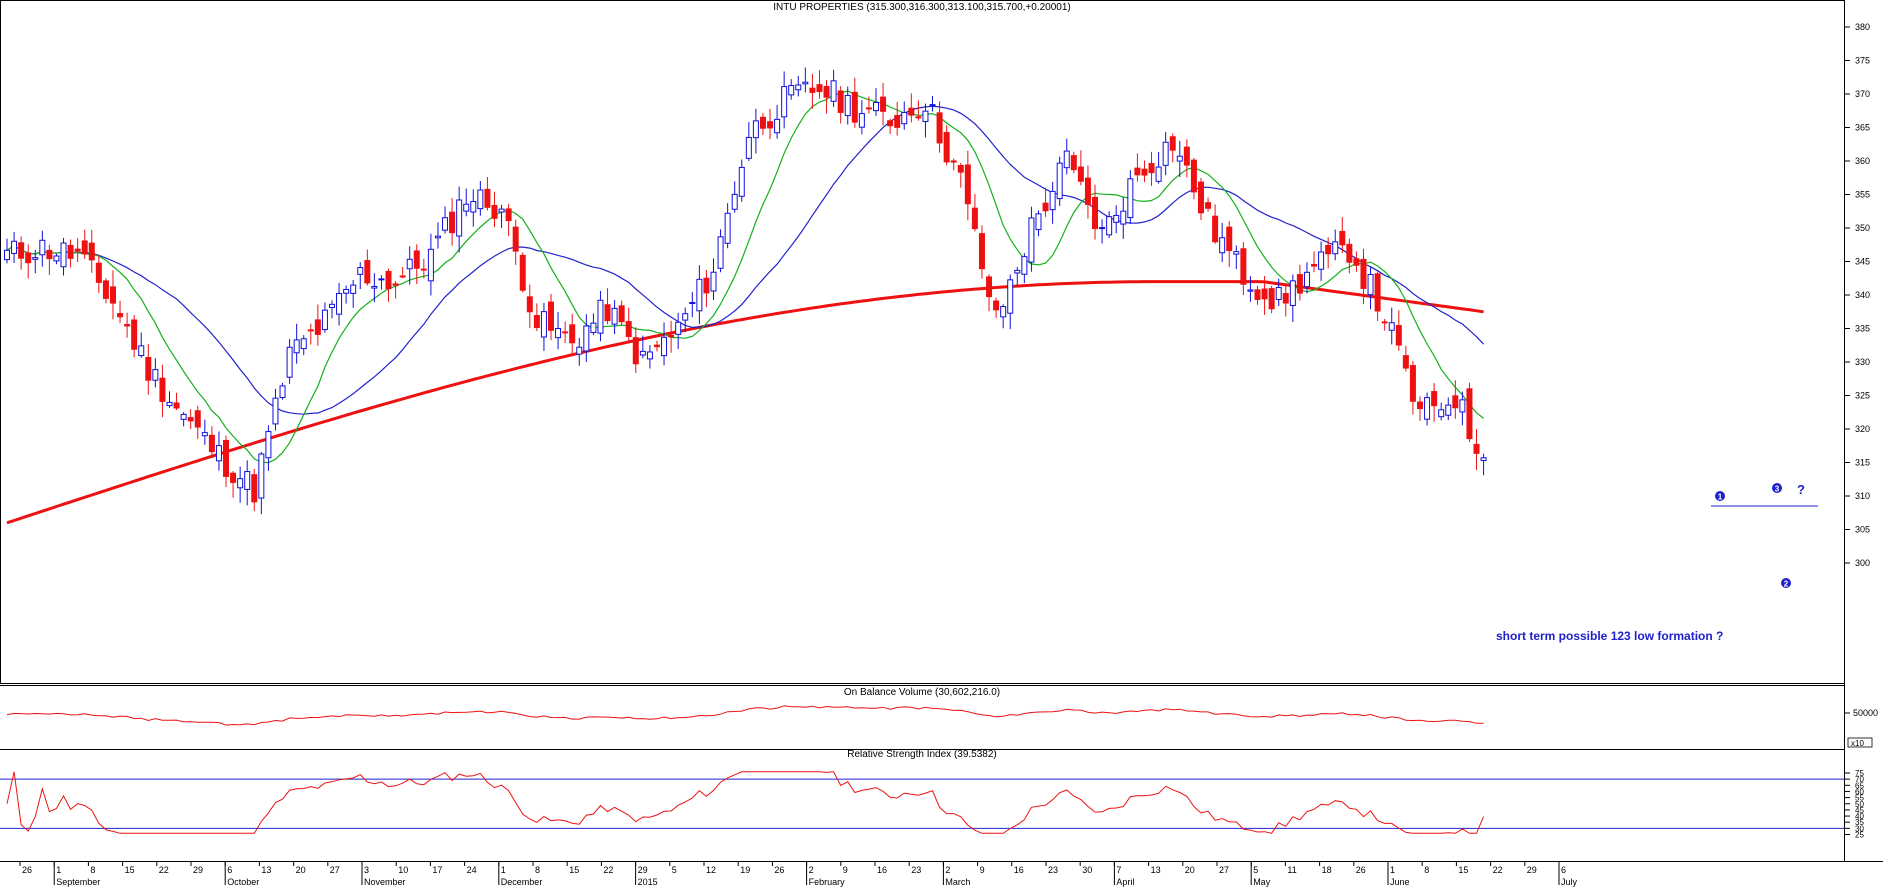 This screenshot has width=1883, height=894. What do you see at coordinates (266, 870) in the screenshot?
I see `x-day-label: 13` at bounding box center [266, 870].